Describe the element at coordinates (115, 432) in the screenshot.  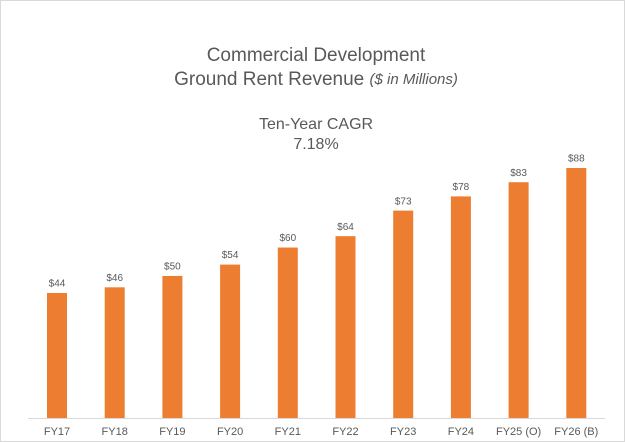
I see `x-tick-label: FY18` at that location.